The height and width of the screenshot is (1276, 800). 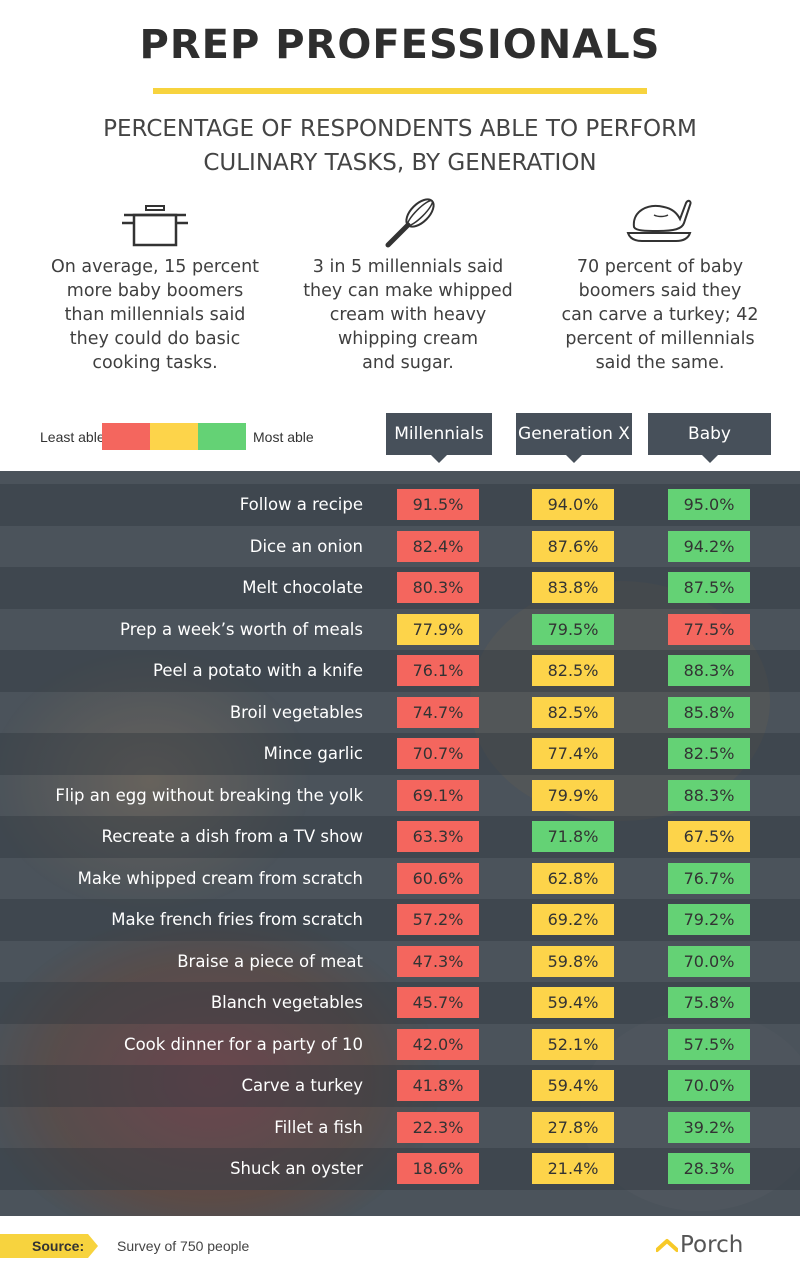 I want to click on value-cell: 94.0%, so click(x=573, y=504).